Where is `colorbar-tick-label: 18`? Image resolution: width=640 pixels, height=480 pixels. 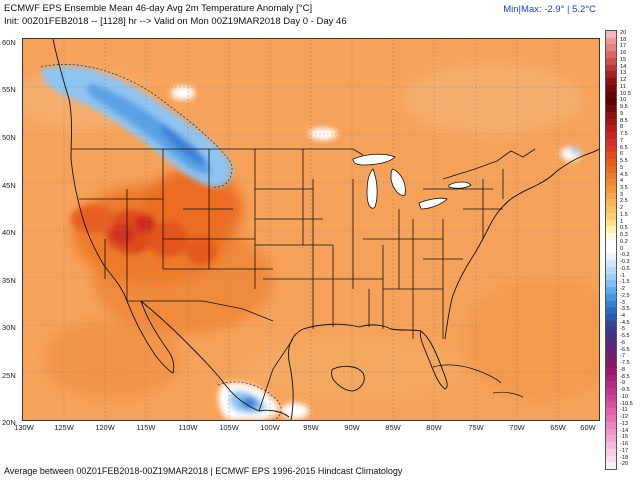 colorbar-tick-label: 18 is located at coordinates (623, 39).